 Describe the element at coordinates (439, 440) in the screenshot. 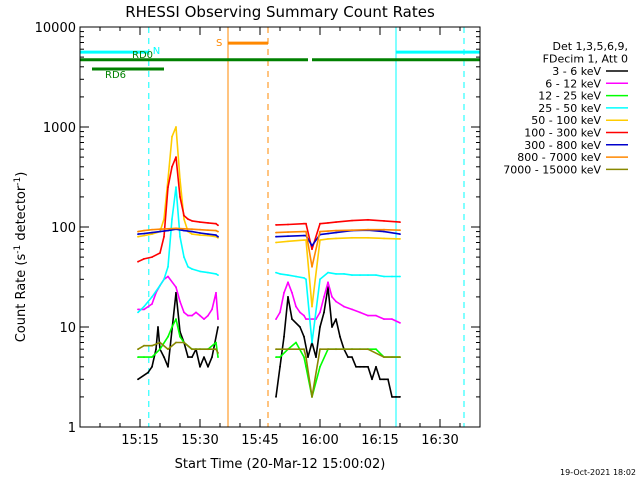

I see `x-tick-label: 16:30` at that location.